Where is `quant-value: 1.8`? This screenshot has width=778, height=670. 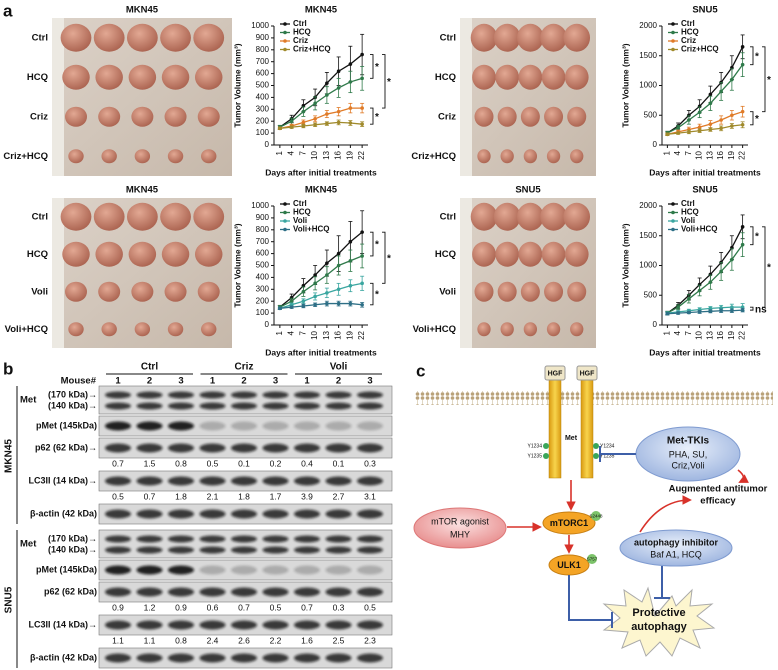
quant-value: 1.8 is located at coordinates (244, 496).